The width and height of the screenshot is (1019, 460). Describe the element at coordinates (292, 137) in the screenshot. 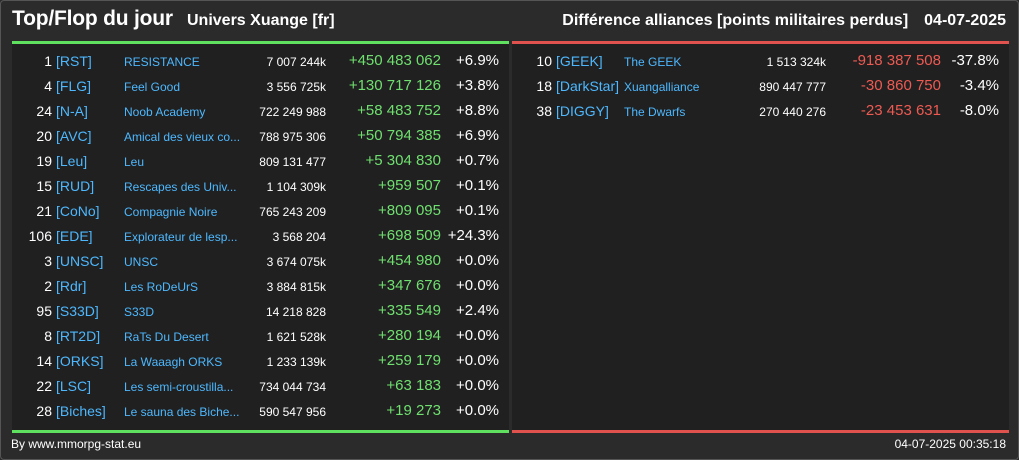

I see `alliance-points: 788 975 306` at that location.